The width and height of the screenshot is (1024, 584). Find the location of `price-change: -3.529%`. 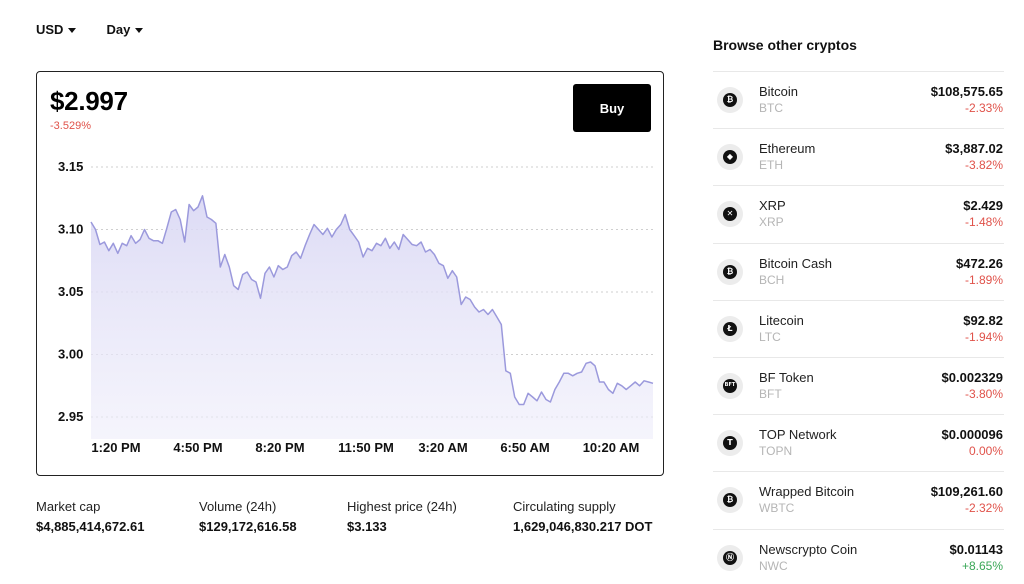

price-change: -3.529% is located at coordinates (70, 126).